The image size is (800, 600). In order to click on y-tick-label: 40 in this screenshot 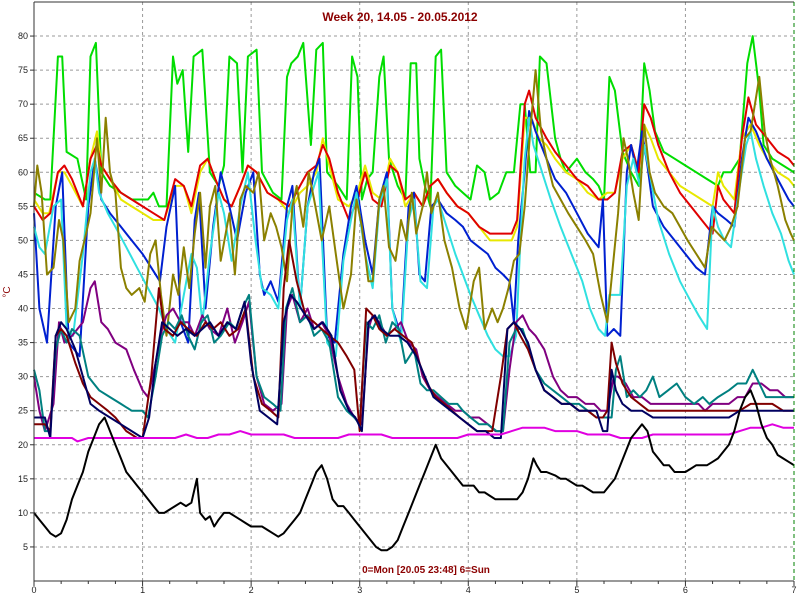, I will do `click(23, 309)`.